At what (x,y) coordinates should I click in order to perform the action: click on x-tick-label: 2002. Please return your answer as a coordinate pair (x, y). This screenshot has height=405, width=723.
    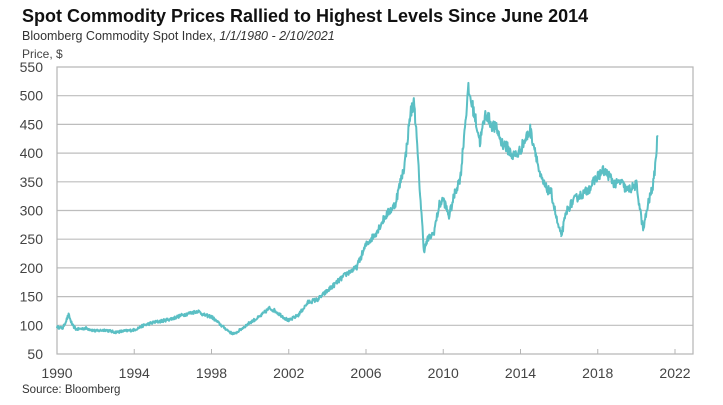
    Looking at the image, I should click on (288, 373).